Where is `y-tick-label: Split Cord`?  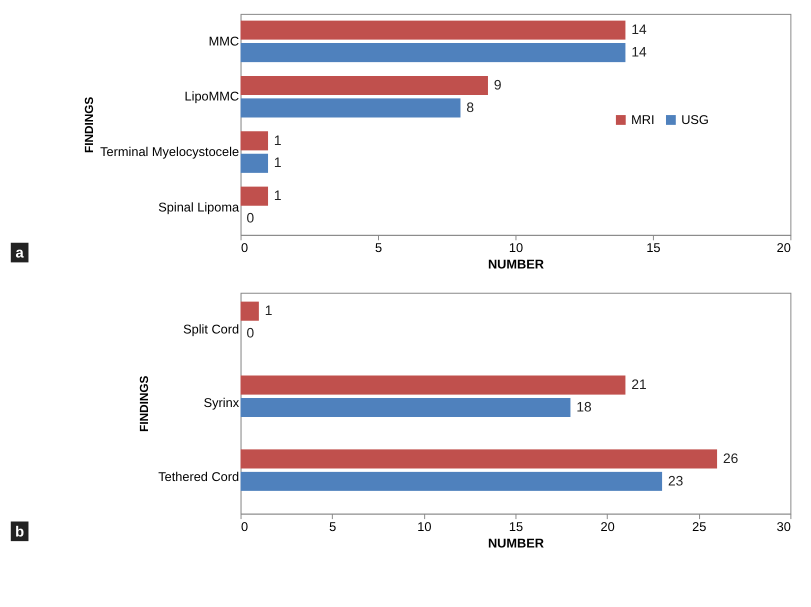
y-tick-label: Split Cord is located at coordinates (211, 328).